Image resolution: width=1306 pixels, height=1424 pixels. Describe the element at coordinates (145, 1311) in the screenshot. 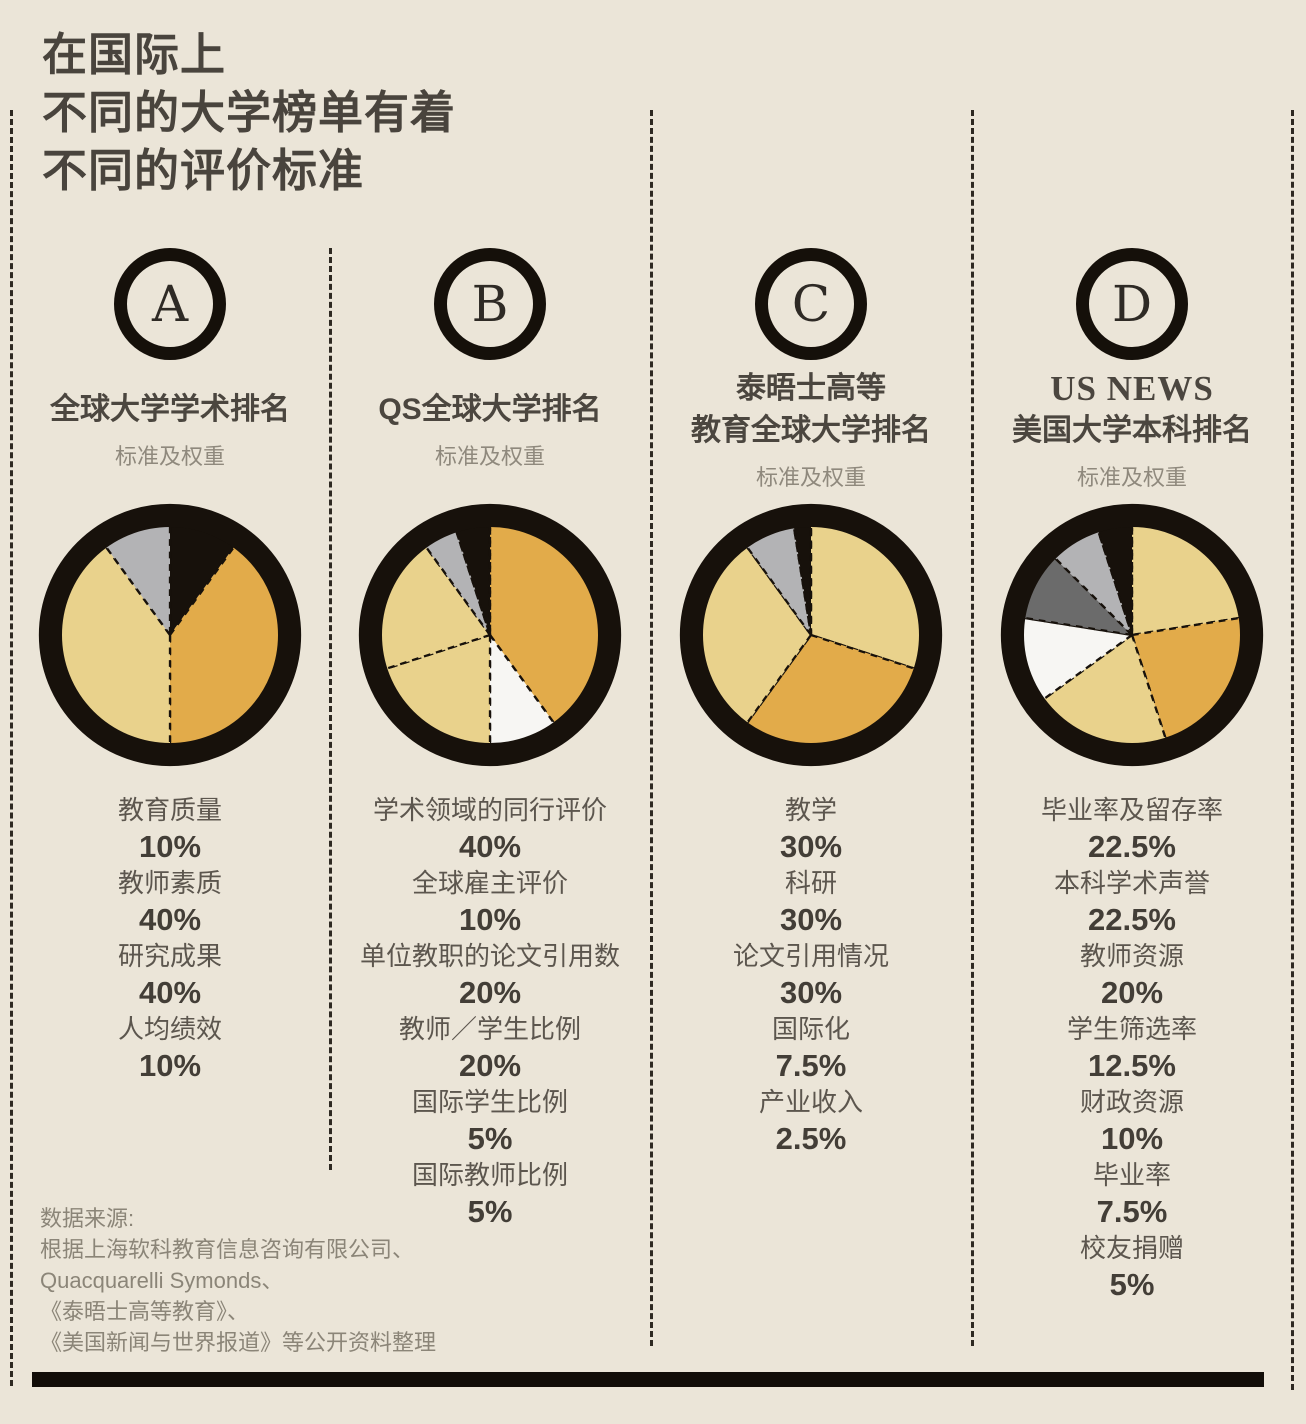

I see `source-line: 《泰晤士高等教育》、` at that location.